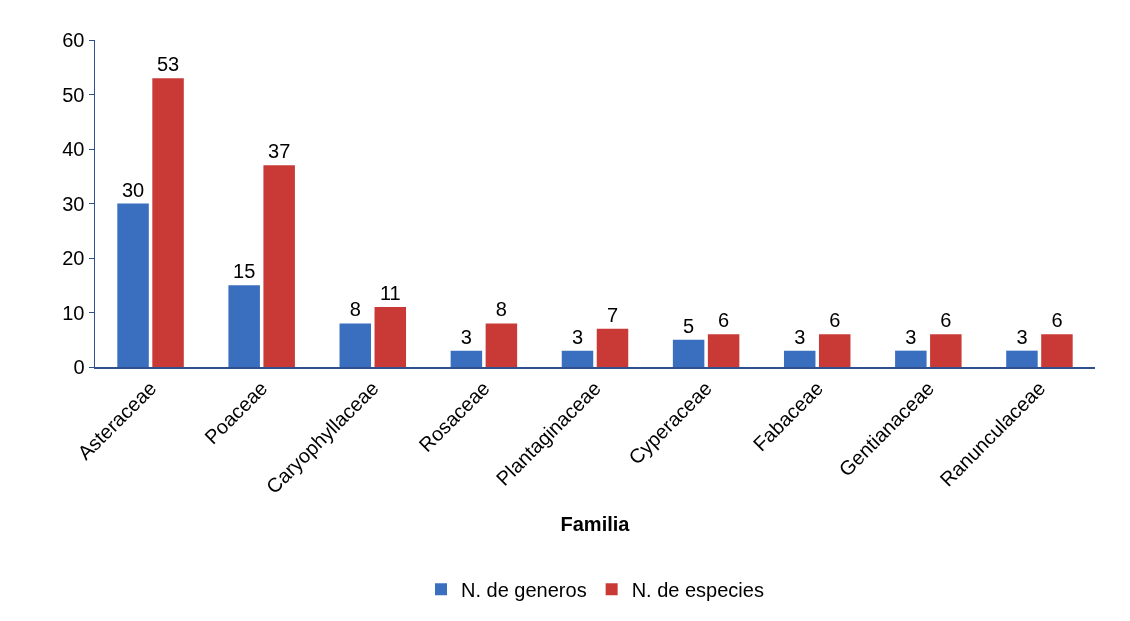 The image size is (1130, 621). I want to click on data-label: 37, so click(279, 151).